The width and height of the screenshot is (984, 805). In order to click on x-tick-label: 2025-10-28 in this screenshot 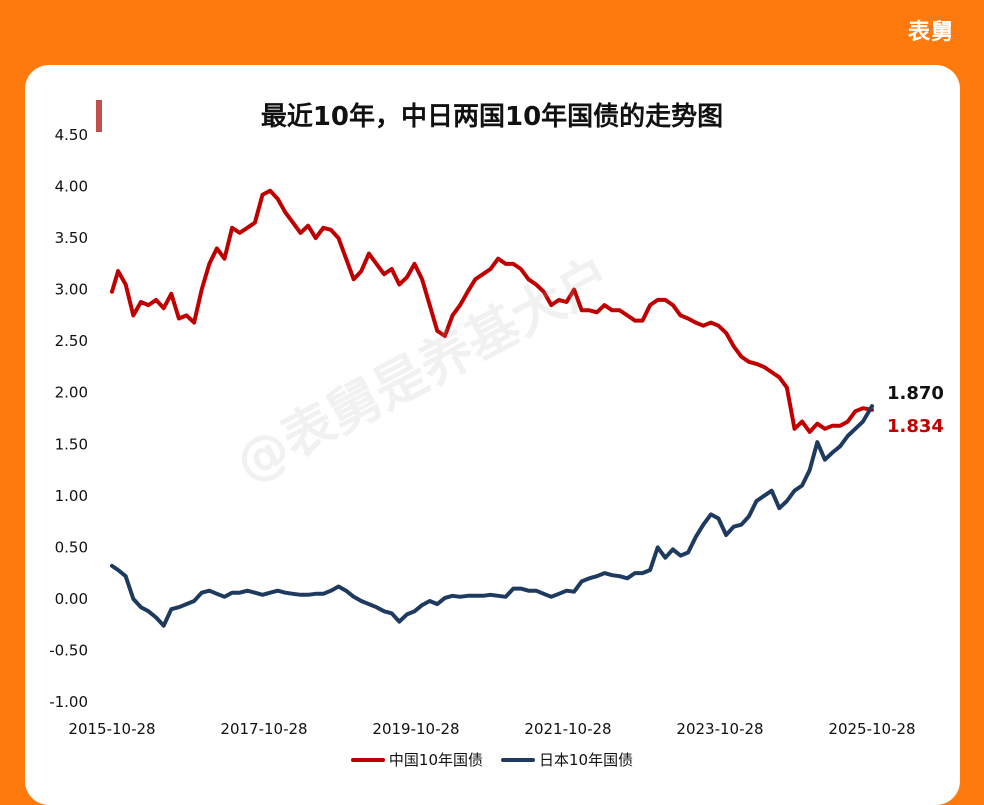, I will do `click(871, 729)`.